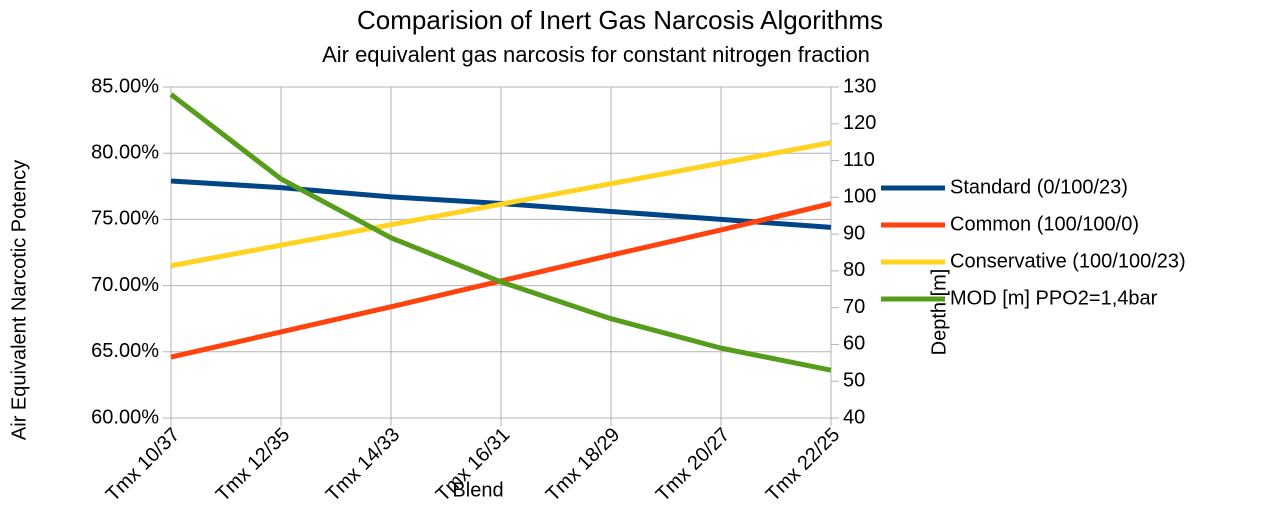 This screenshot has width=1265, height=531. I want to click on y-tick-label: 65.00%, so click(125, 351).